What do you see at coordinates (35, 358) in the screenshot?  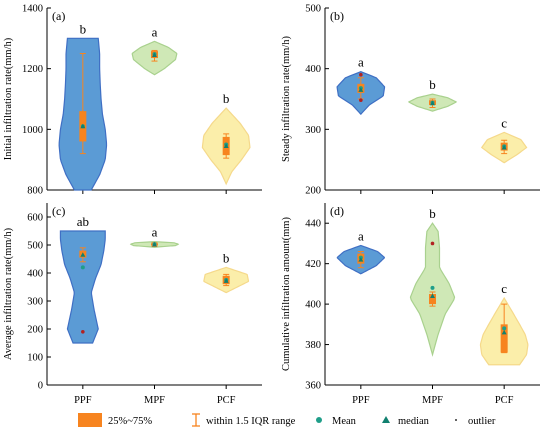 I see `y-tick-label: 100` at bounding box center [35, 358].